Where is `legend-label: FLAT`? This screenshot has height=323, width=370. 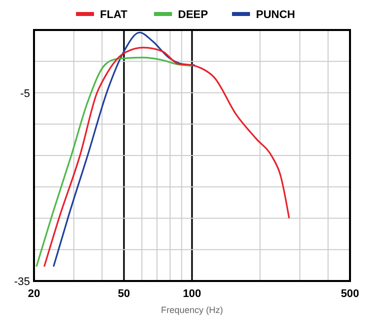
legend-label: FLAT is located at coordinates (114, 15).